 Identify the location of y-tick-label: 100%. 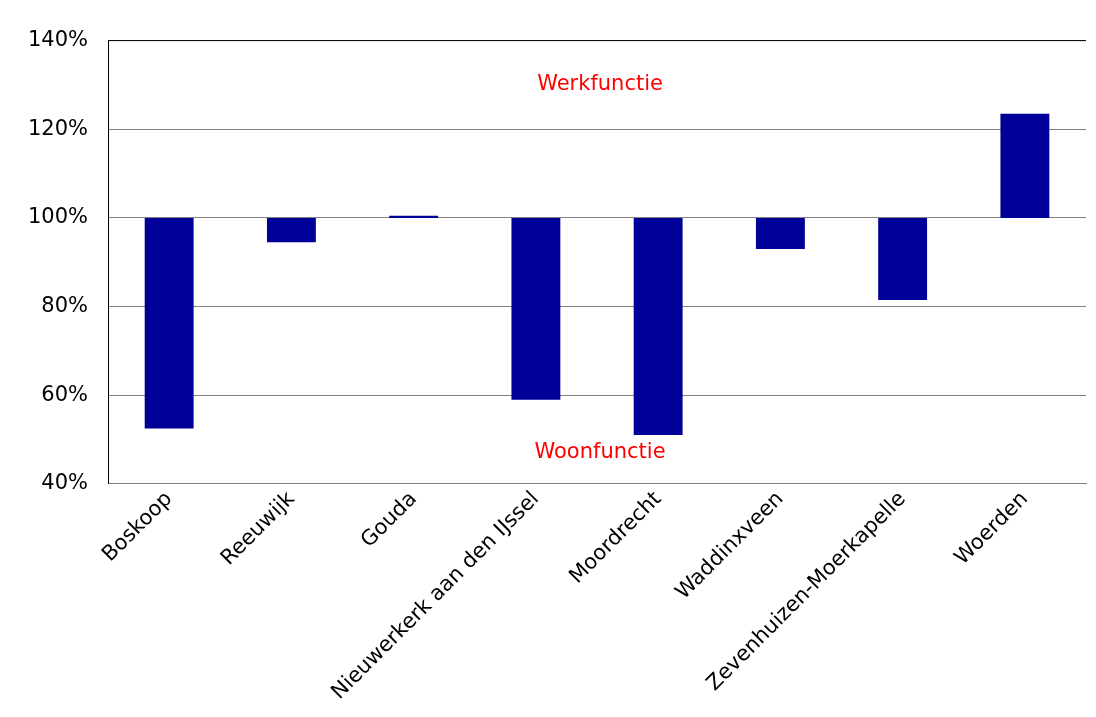
(58, 216).